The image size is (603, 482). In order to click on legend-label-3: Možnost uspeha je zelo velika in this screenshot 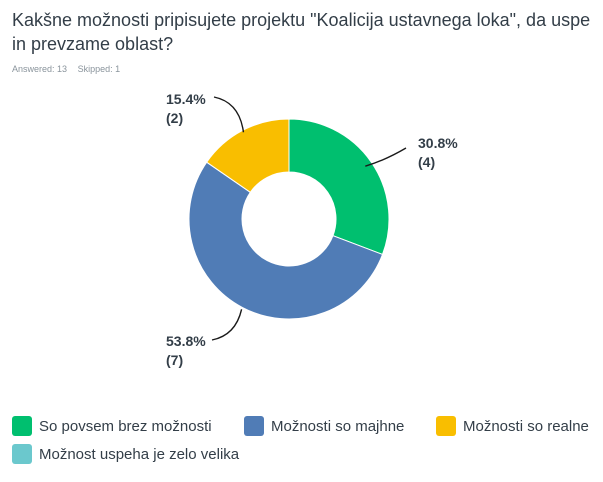, I will do `click(139, 454)`.